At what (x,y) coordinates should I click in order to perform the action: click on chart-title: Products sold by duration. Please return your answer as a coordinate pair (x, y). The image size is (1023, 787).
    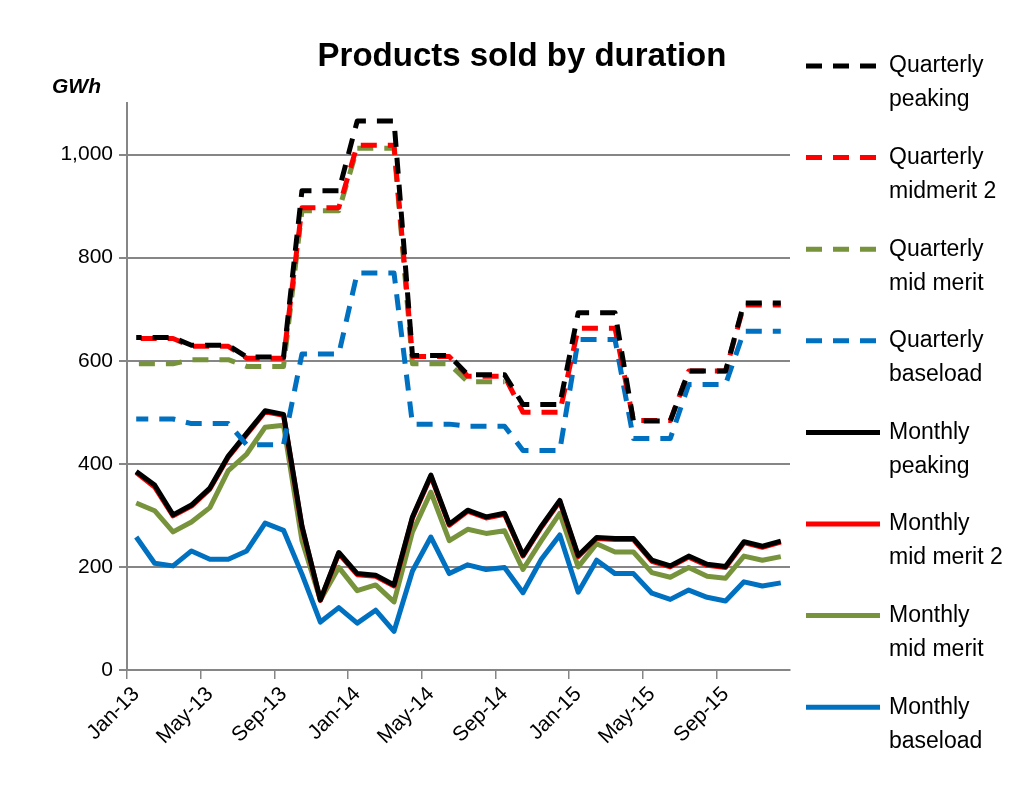
    Looking at the image, I should click on (522, 55).